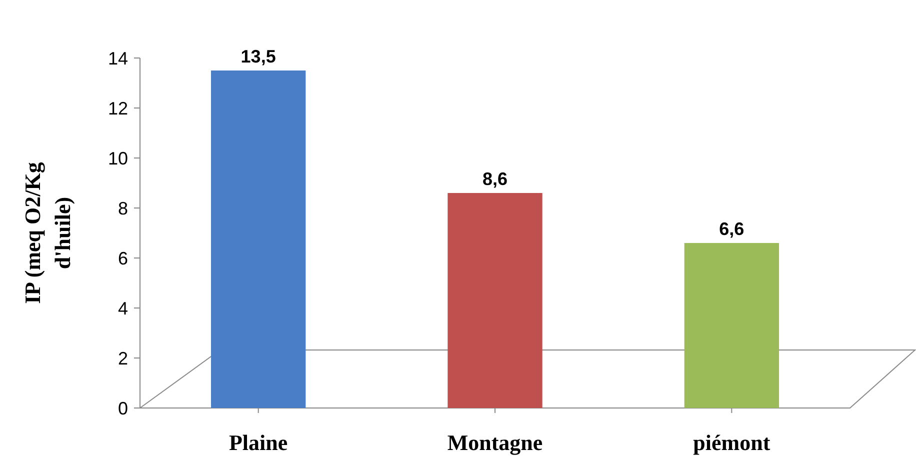 The height and width of the screenshot is (457, 916). I want to click on data-label: 13,5, so click(258, 56).